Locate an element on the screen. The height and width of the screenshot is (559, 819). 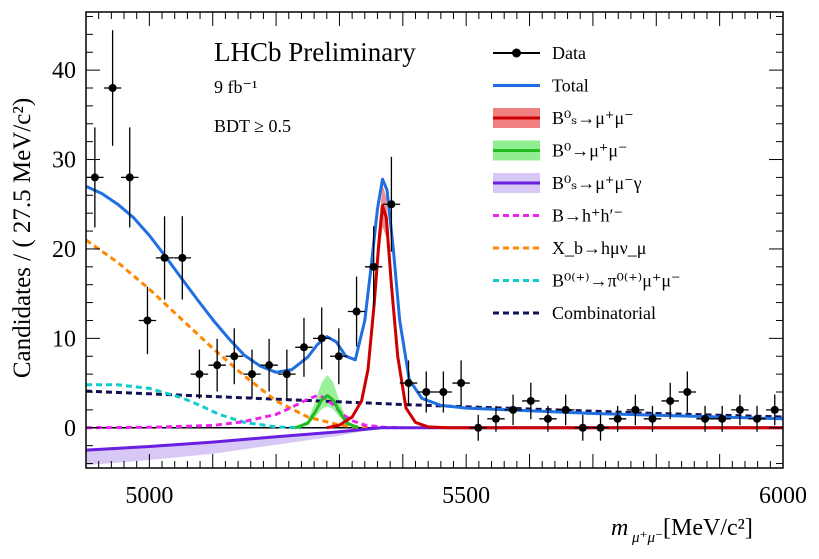
x-axis-label-symbol: m is located at coordinates (619, 528).